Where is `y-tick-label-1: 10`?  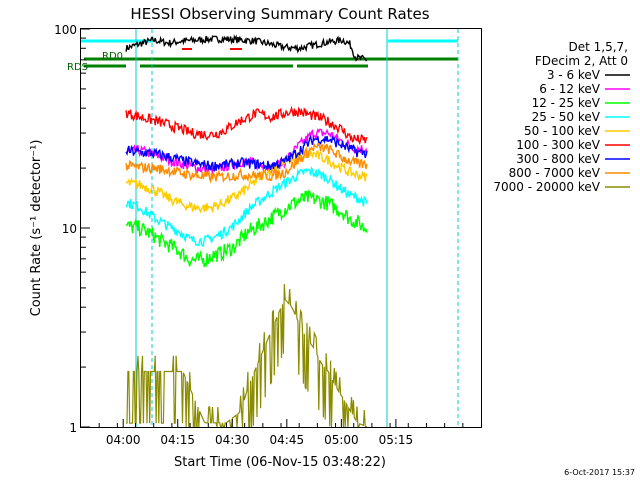 y-tick-label-1: 10 is located at coordinates (69, 229).